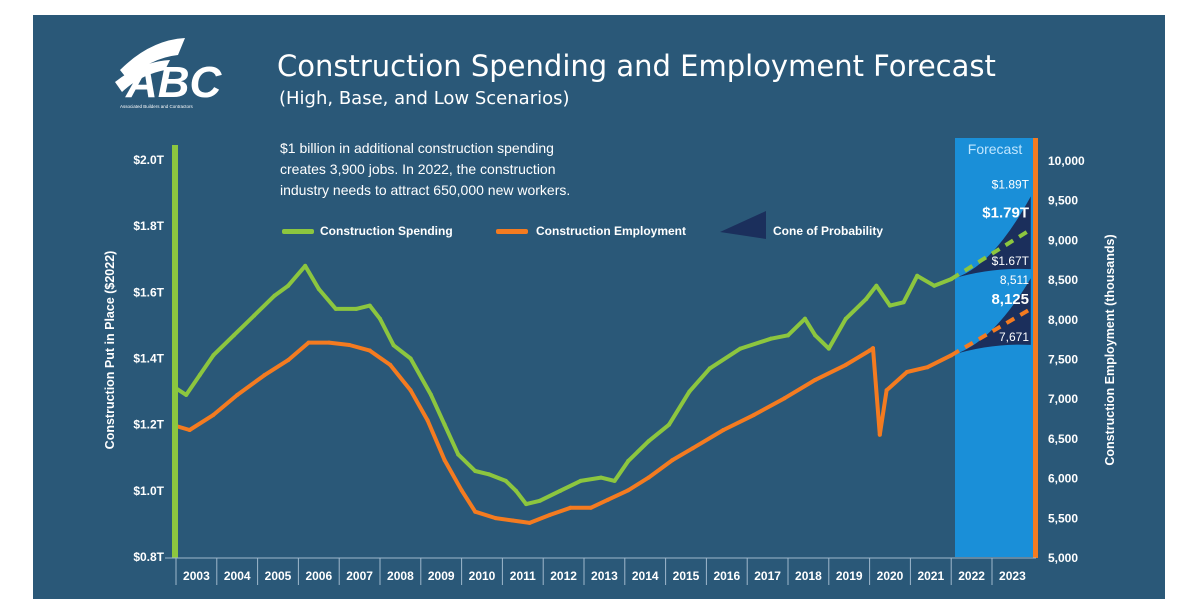 Image resolution: width=1199 pixels, height=612 pixels. I want to click on legend-swatch-employment, so click(512, 231).